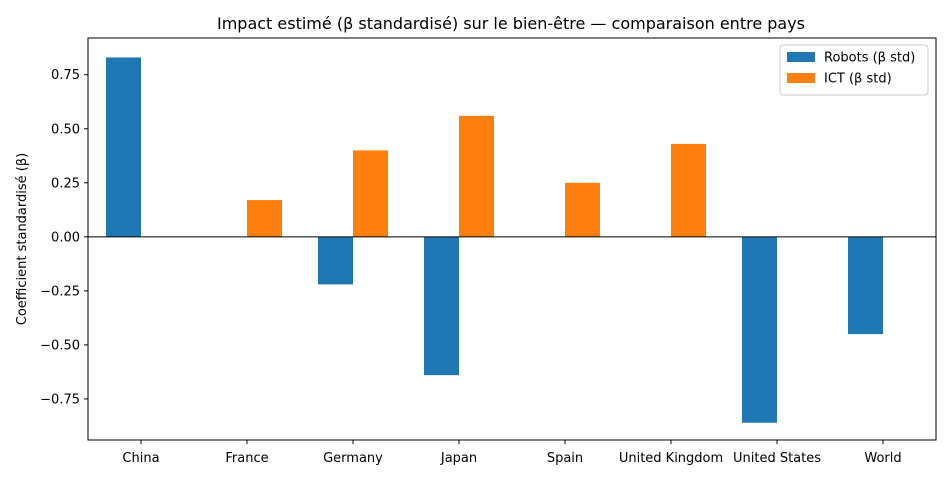 The image size is (949, 480). Describe the element at coordinates (65, 129) in the screenshot. I see `y-tick-label: 0.50` at that location.